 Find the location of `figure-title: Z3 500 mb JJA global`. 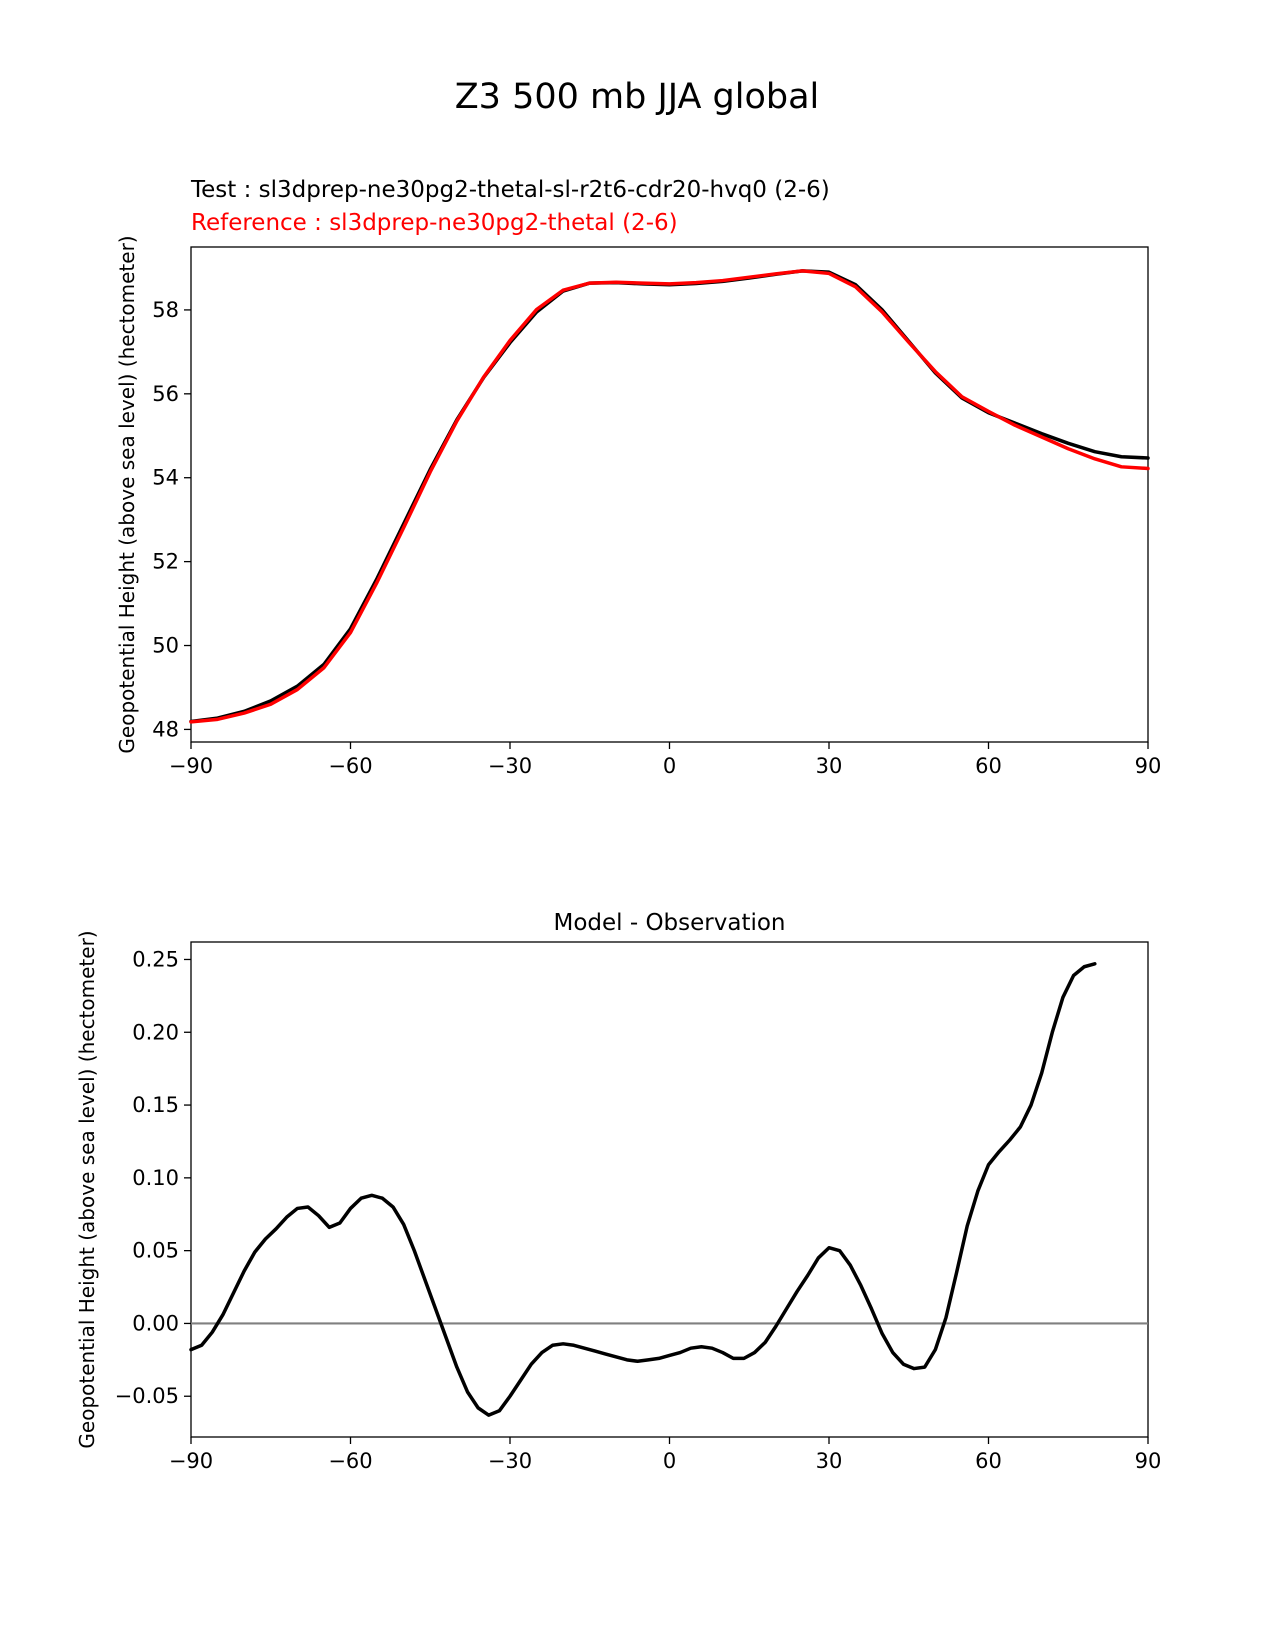

figure-title: Z3 500 mb JJA global is located at coordinates (637, 97).